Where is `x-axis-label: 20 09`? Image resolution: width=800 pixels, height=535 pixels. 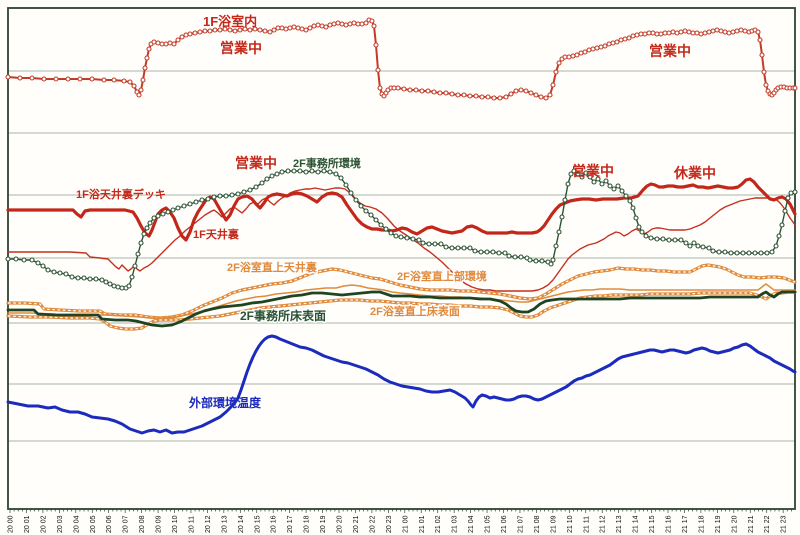 x-axis-label: 20 09 is located at coordinates (159, 524).